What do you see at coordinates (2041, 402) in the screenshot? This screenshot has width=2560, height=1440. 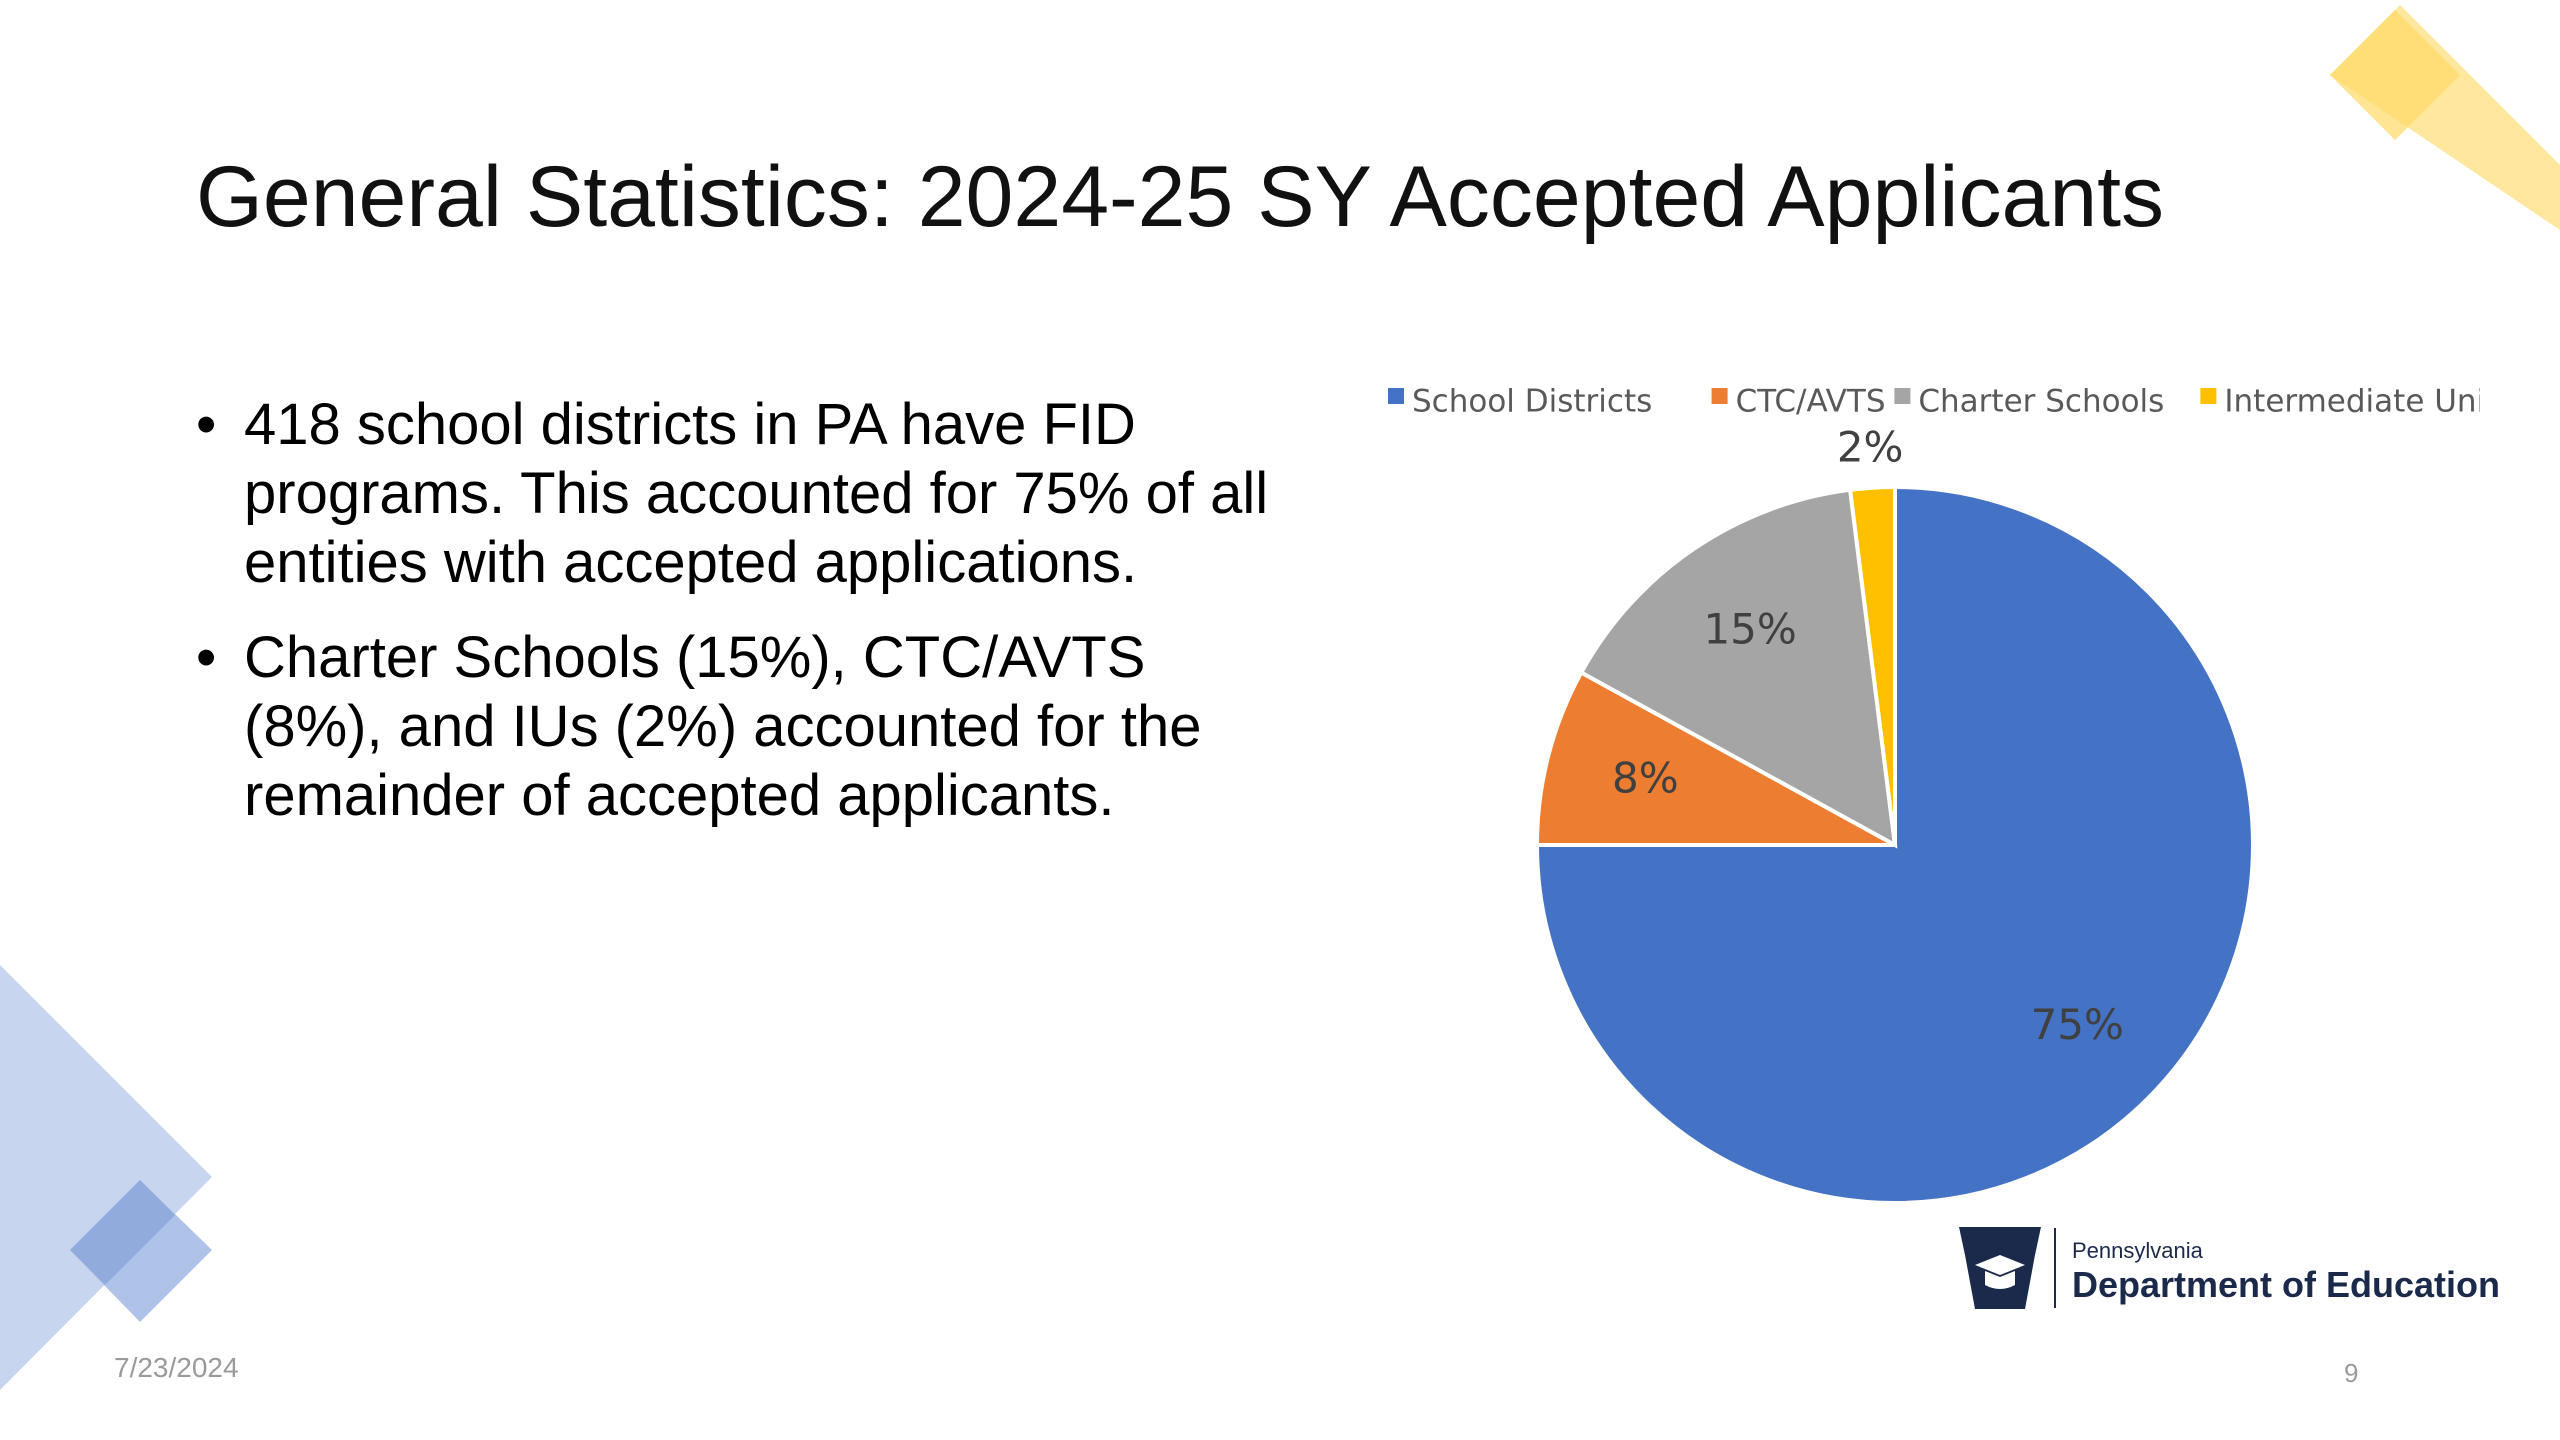 I see `legend-label: Charter Schools` at bounding box center [2041, 402].